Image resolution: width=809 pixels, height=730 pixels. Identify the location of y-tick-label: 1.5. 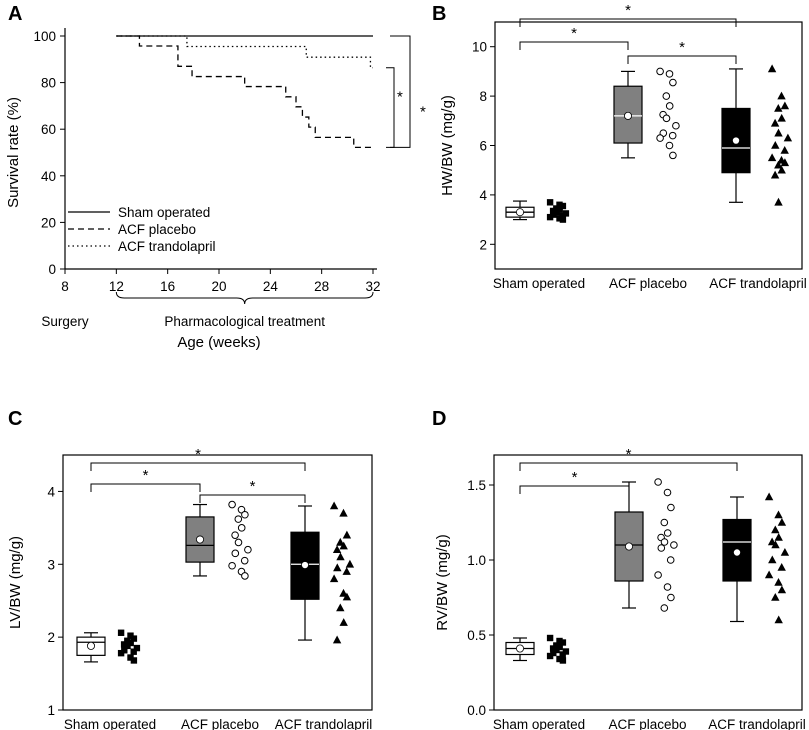
(476, 485).